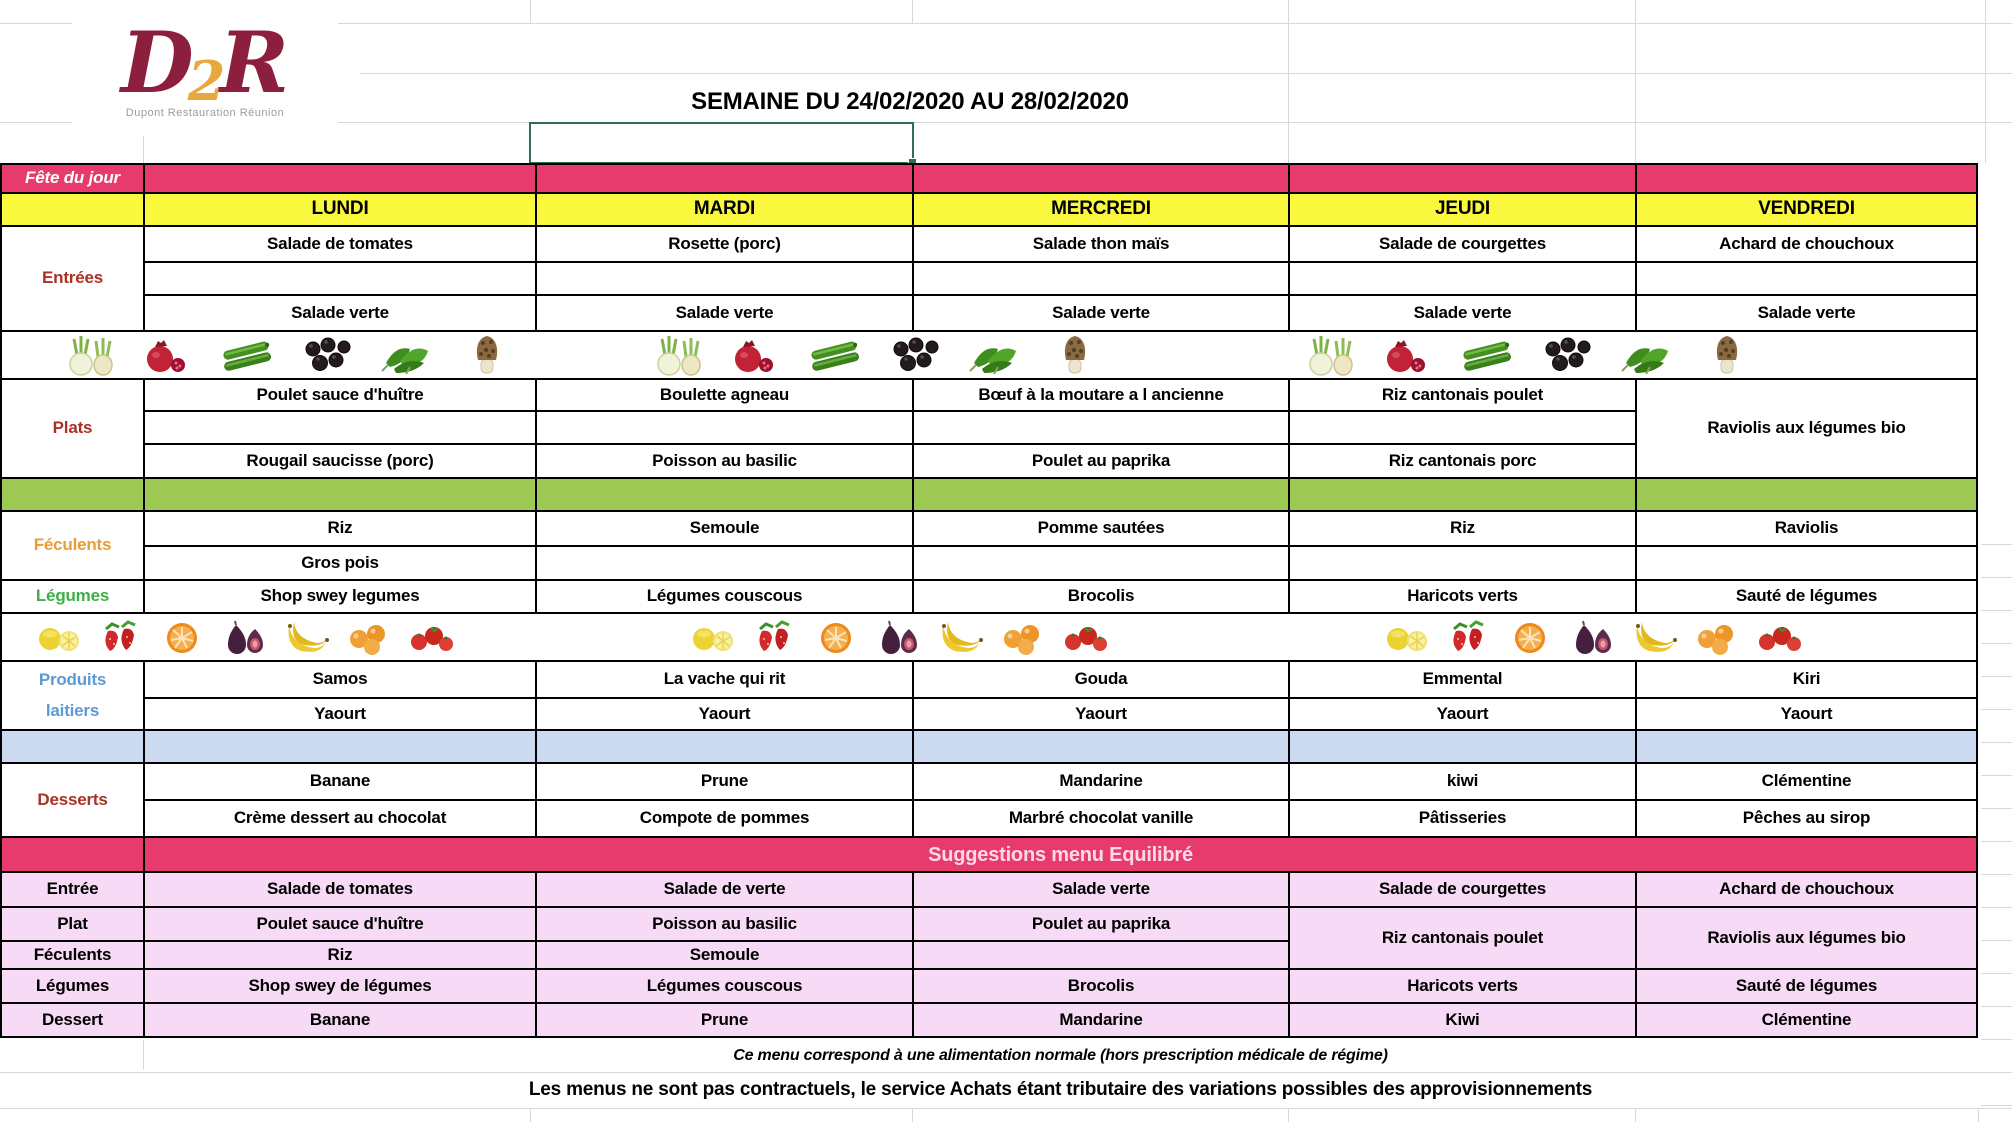 The width and height of the screenshot is (2012, 1122). Describe the element at coordinates (1806, 178) in the screenshot. I see `fete-cell-vendredi` at that location.